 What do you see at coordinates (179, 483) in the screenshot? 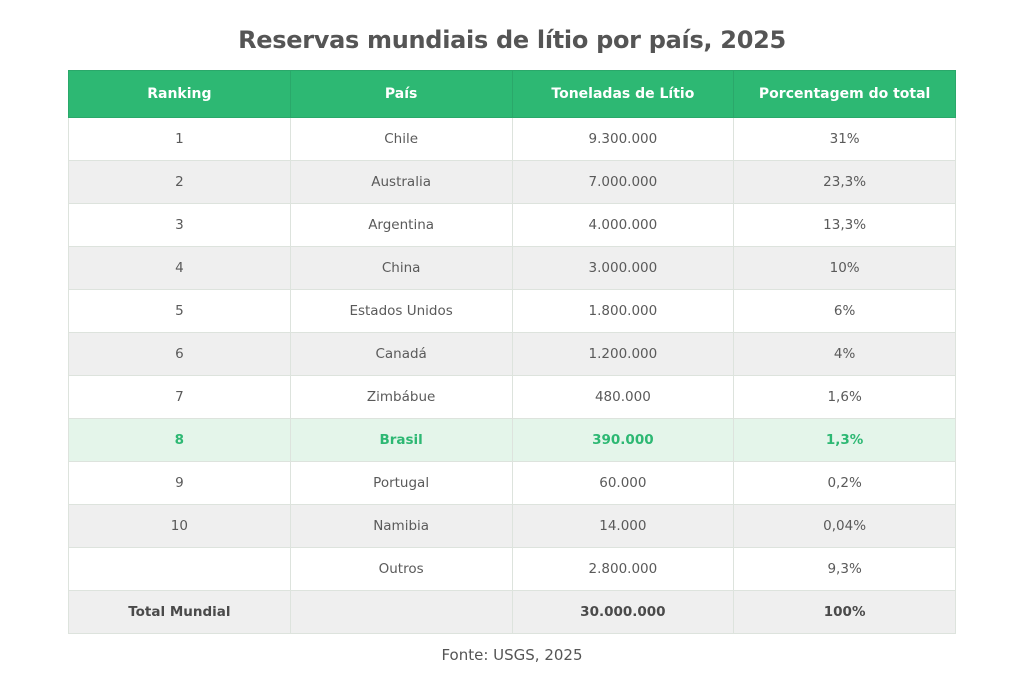
I see `ranking-cell: 9` at bounding box center [179, 483].